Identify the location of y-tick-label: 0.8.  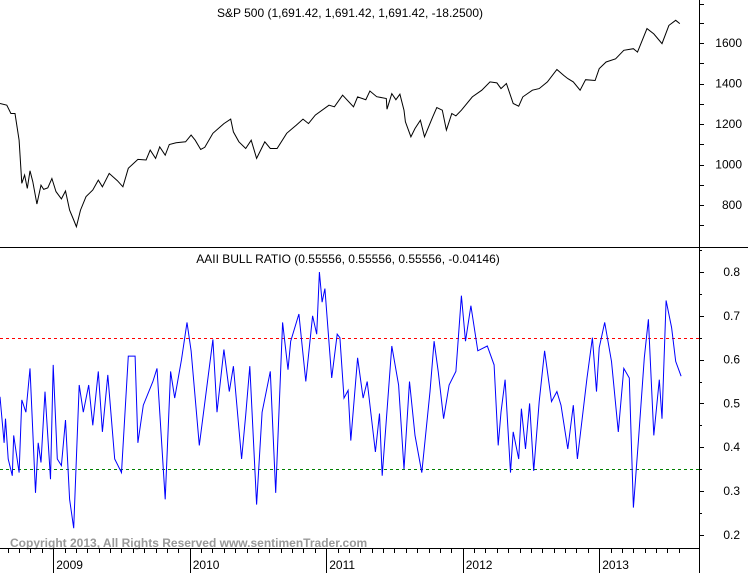
(731, 272).